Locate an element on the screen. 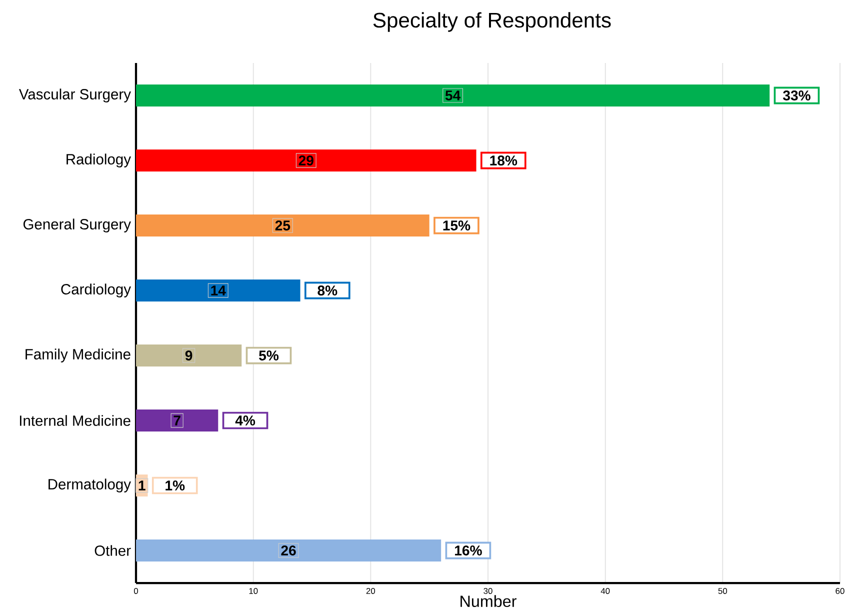  data-label: 29 is located at coordinates (306, 161).